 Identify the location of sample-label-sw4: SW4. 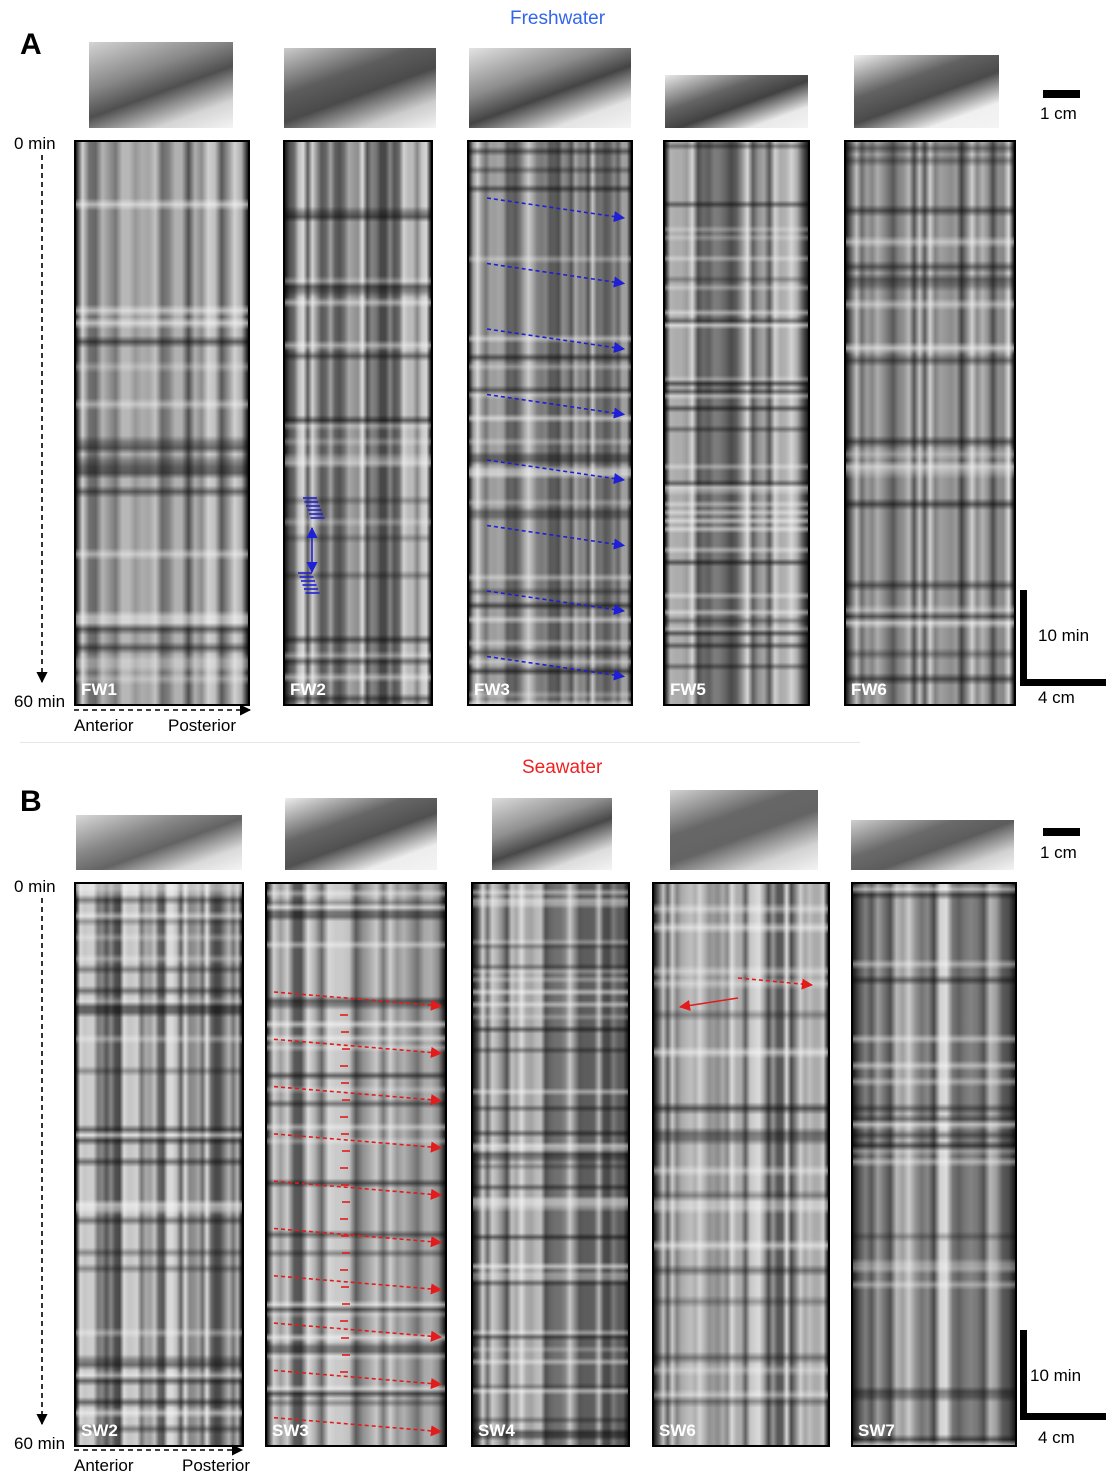
(496, 1430).